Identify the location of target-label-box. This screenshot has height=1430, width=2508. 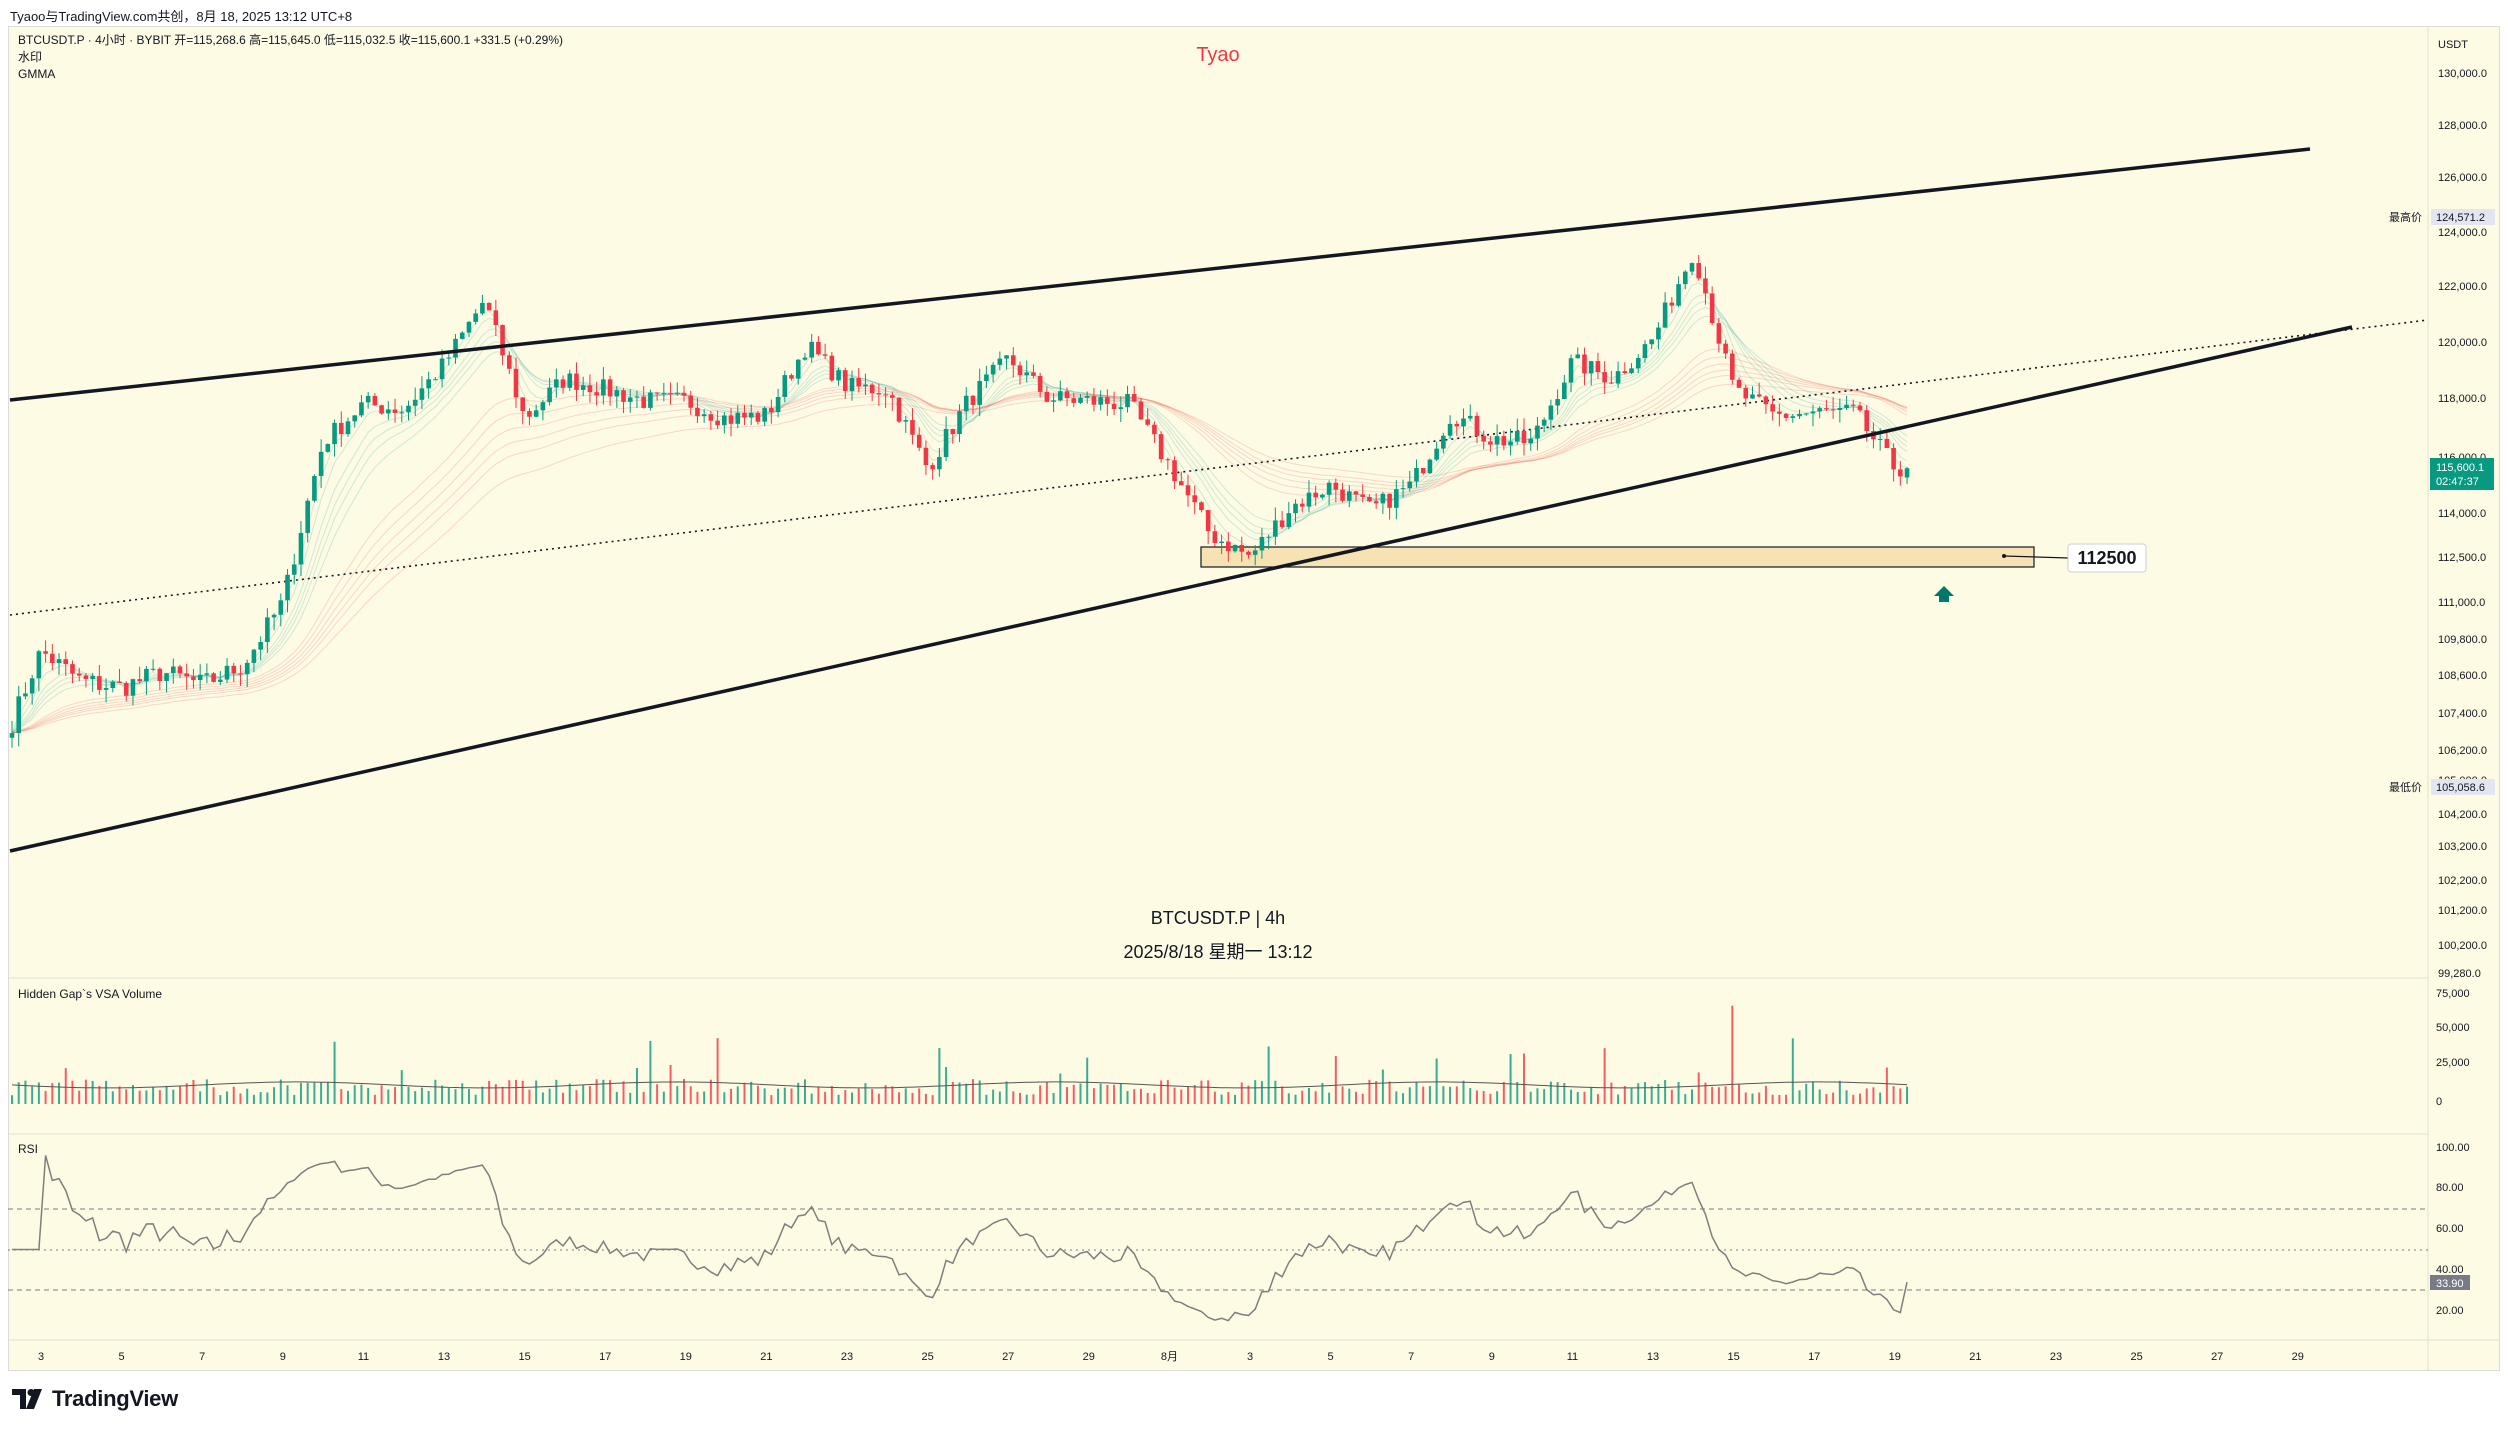
(2107, 558).